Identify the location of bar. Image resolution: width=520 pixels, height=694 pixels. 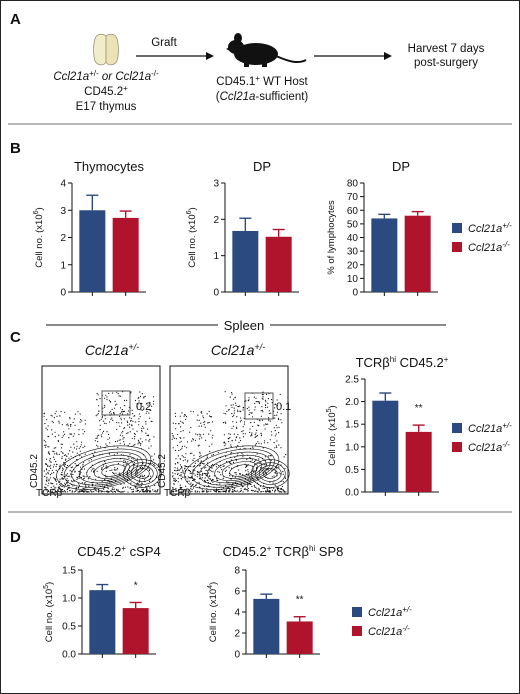
(418, 461).